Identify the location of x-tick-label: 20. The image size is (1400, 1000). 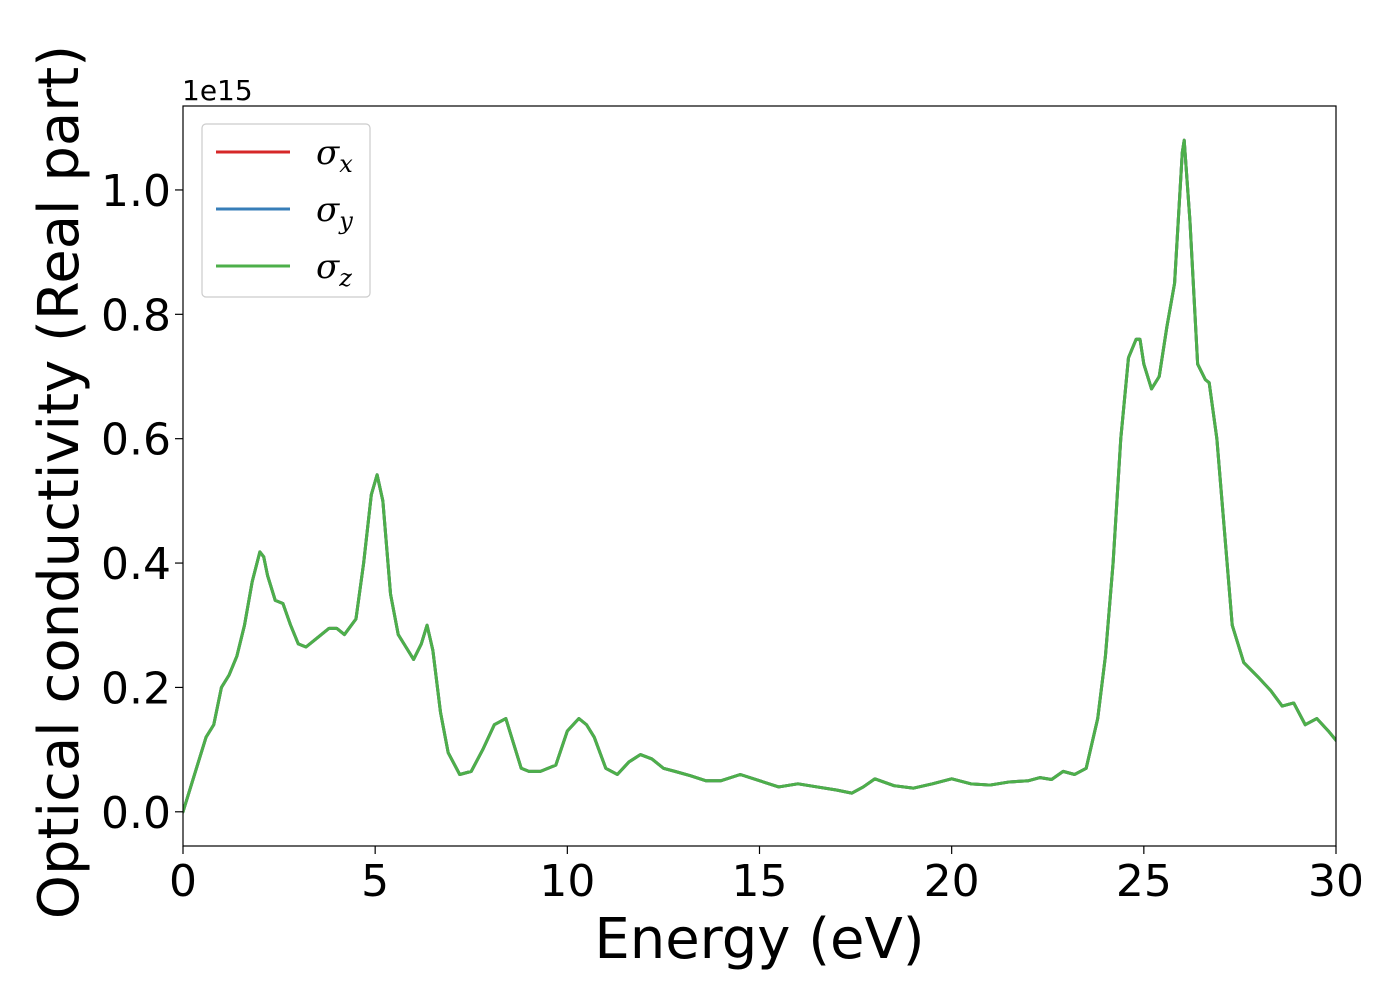
(952, 881).